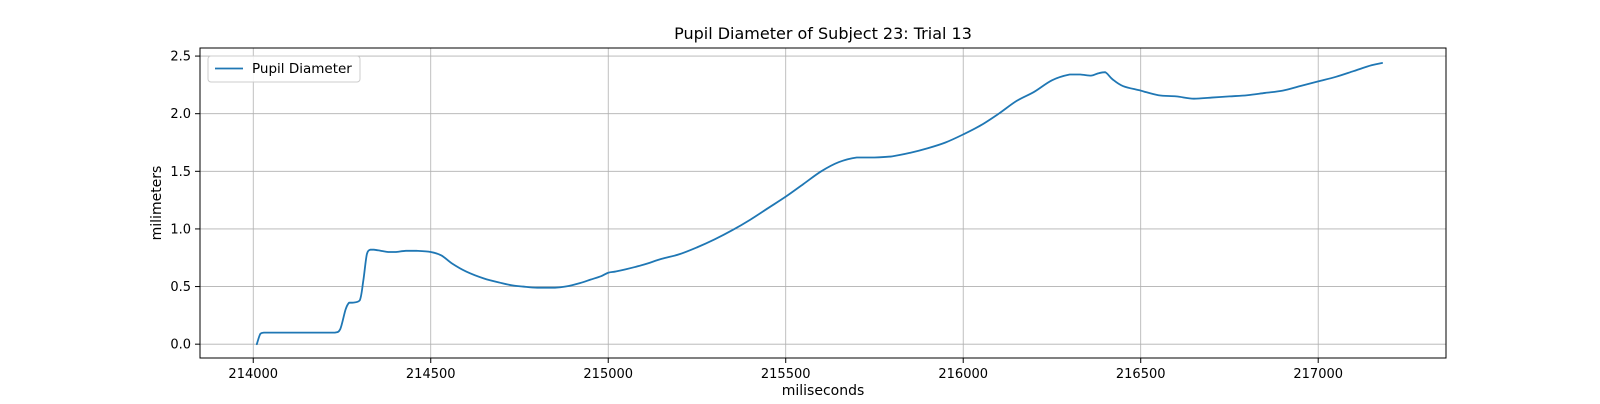  I want to click on x-tick-label: 217000, so click(1318, 374).